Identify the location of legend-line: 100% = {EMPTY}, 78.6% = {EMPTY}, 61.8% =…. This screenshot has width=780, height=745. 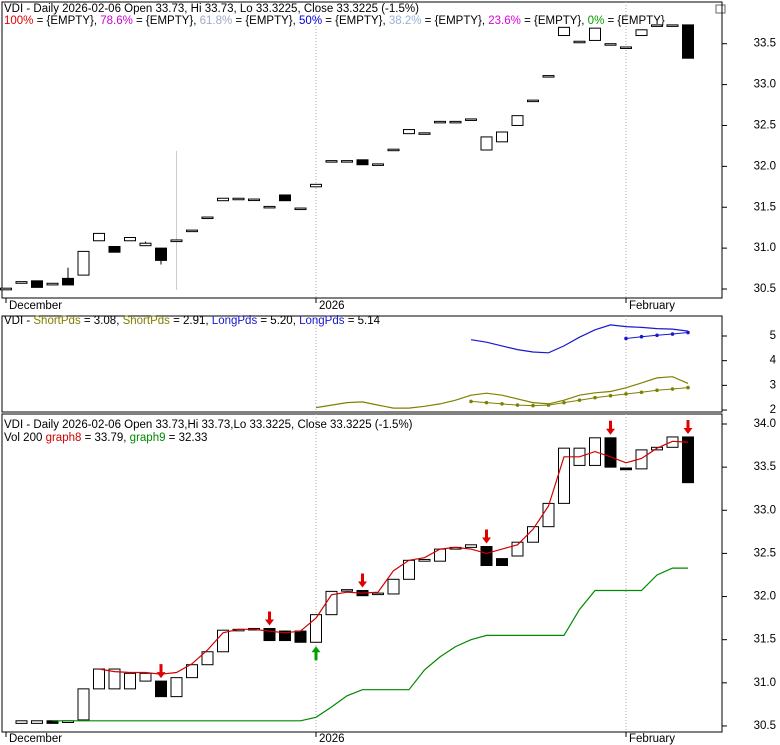
(334, 21).